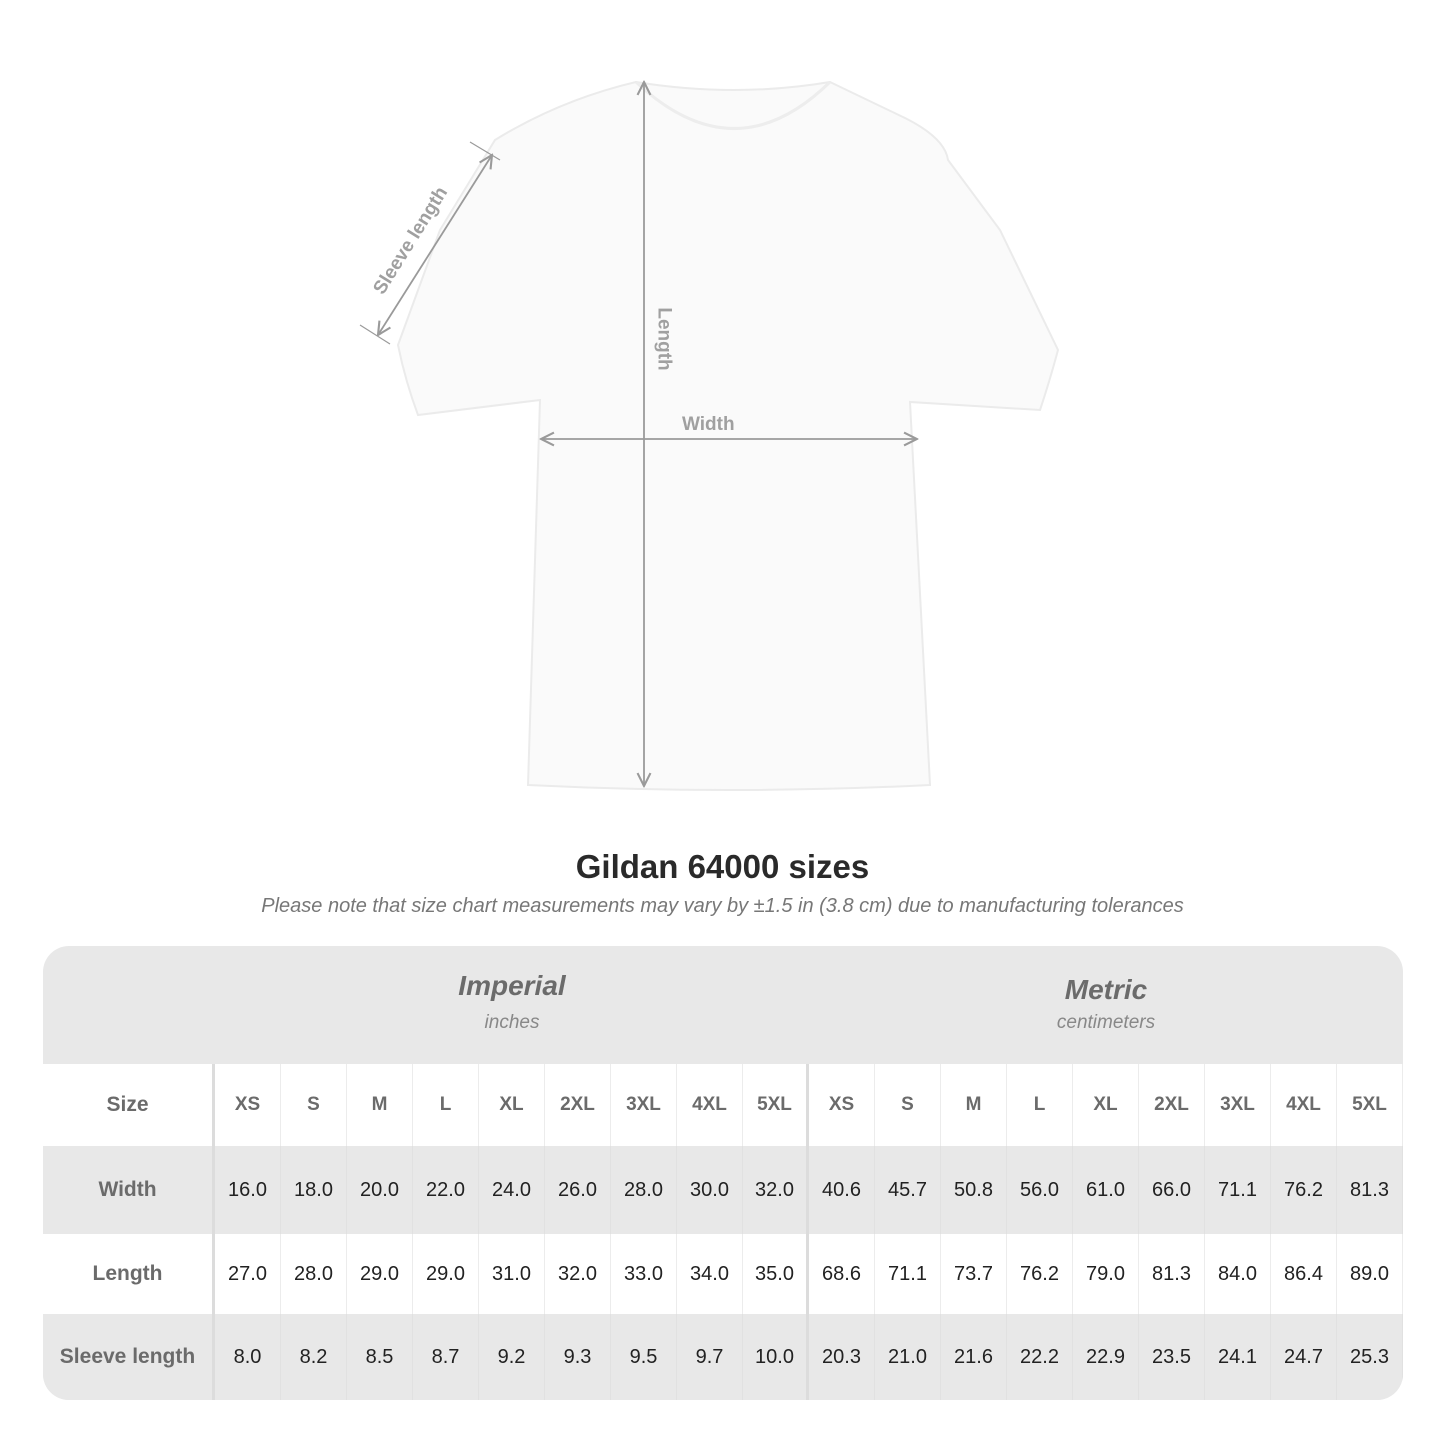 This screenshot has width=1445, height=1445. What do you see at coordinates (908, 1190) in the screenshot?
I see `metric-value-cell: 45.7` at bounding box center [908, 1190].